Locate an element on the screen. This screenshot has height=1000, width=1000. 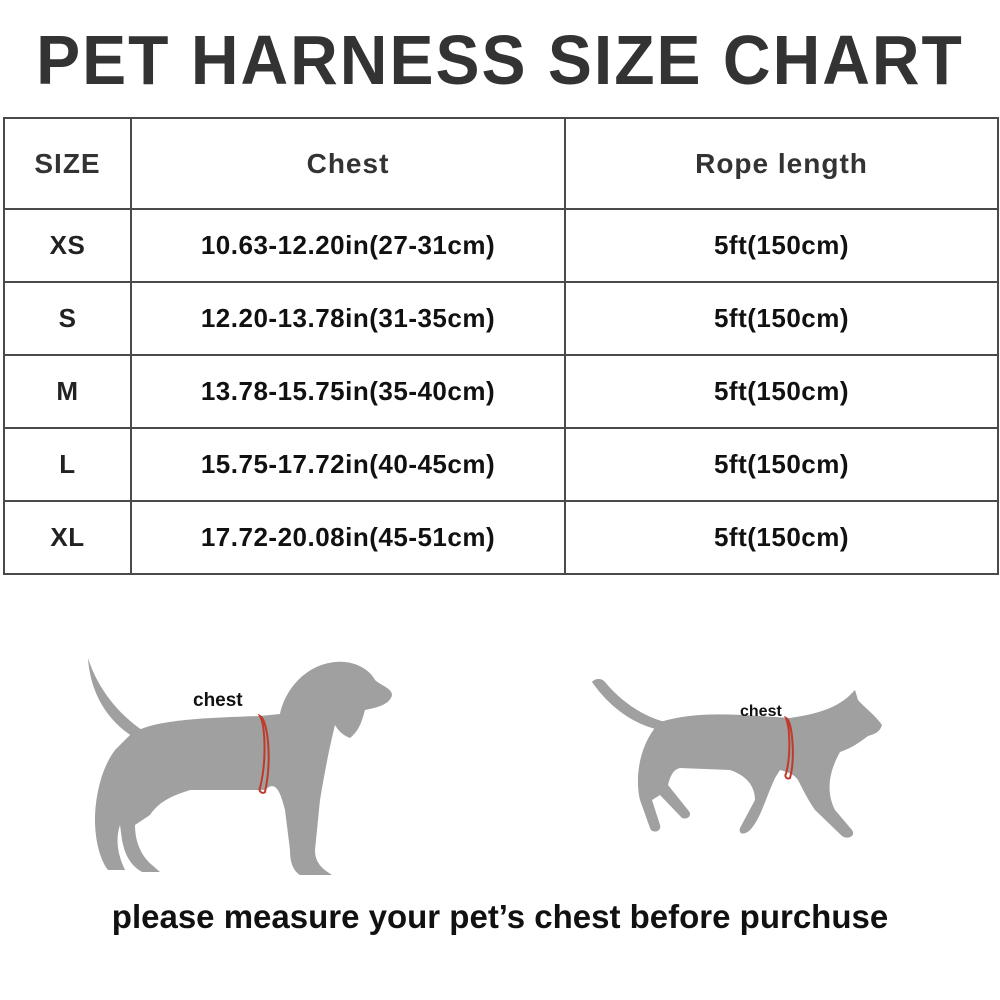
cat-chest-label: chest is located at coordinates (761, 711).